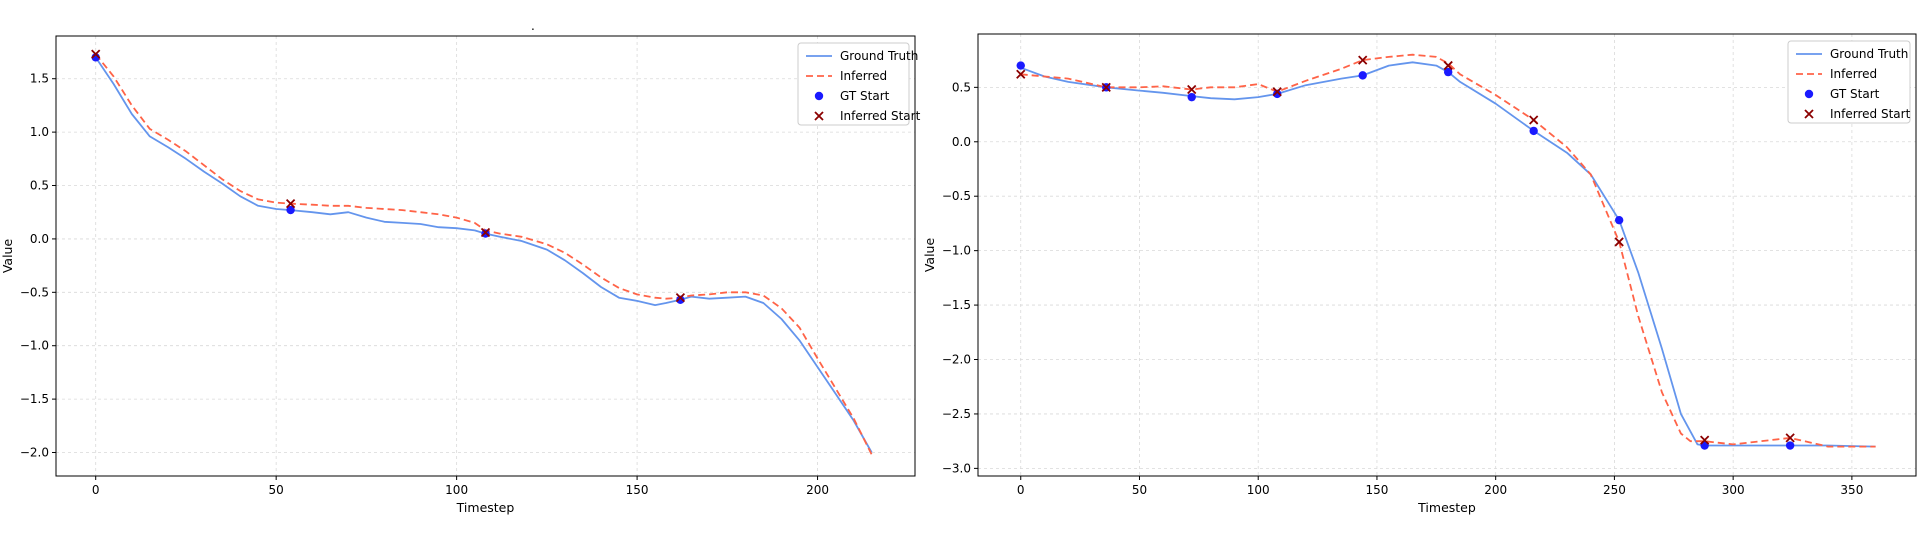 The width and height of the screenshot is (1921, 539). I want to click on y-tick-label: −3.0, so click(956, 468).